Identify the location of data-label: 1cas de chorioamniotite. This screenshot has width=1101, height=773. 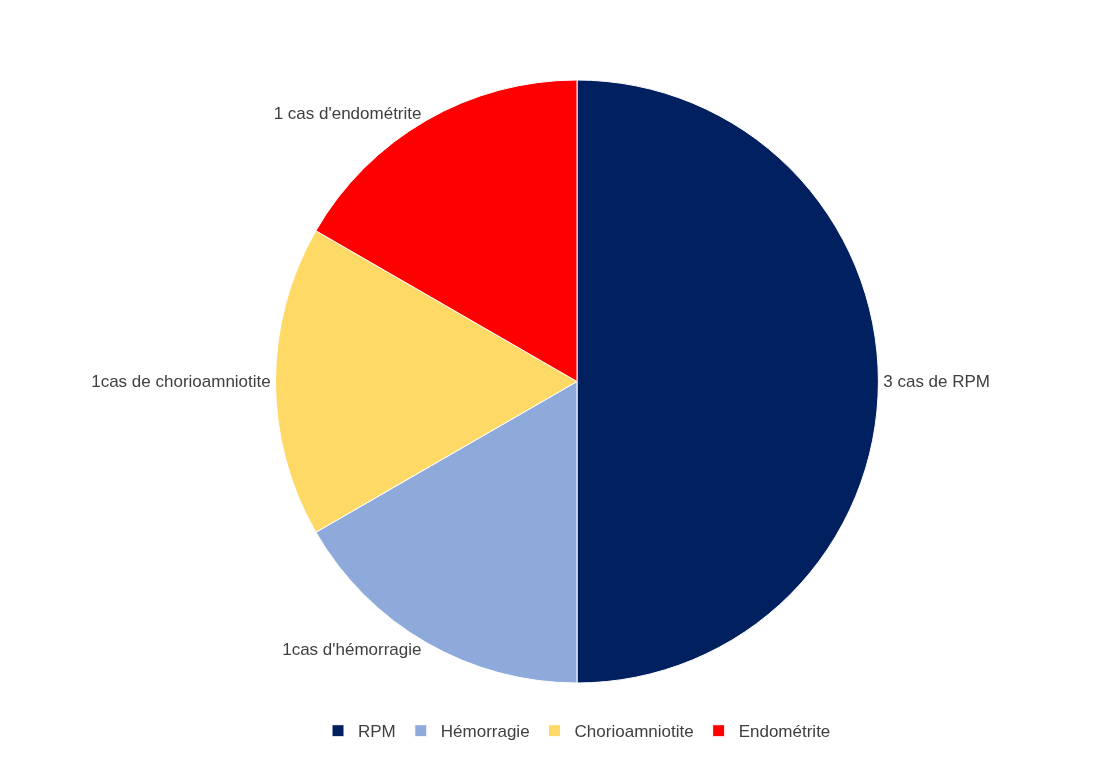
(181, 381).